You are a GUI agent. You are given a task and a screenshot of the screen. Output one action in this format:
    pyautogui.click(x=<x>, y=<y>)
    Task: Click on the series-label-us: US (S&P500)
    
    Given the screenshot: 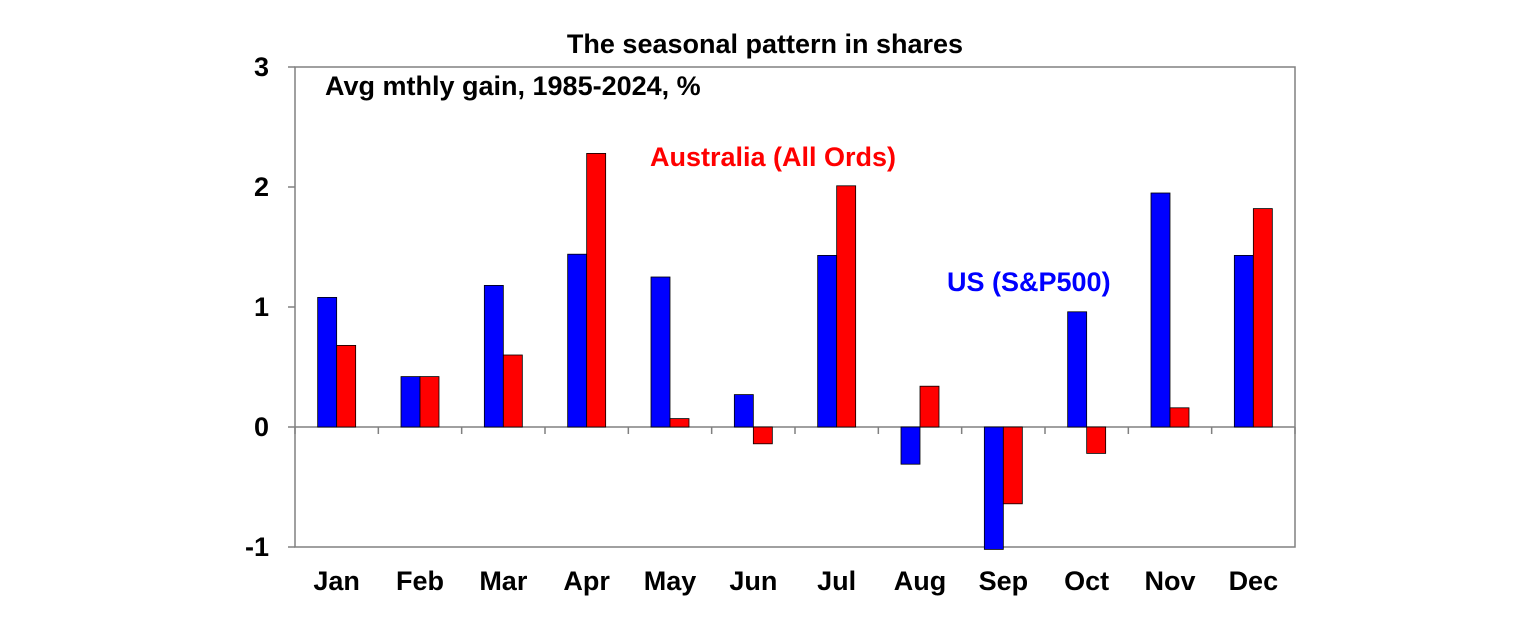 What is the action you would take?
    pyautogui.click(x=1029, y=282)
    